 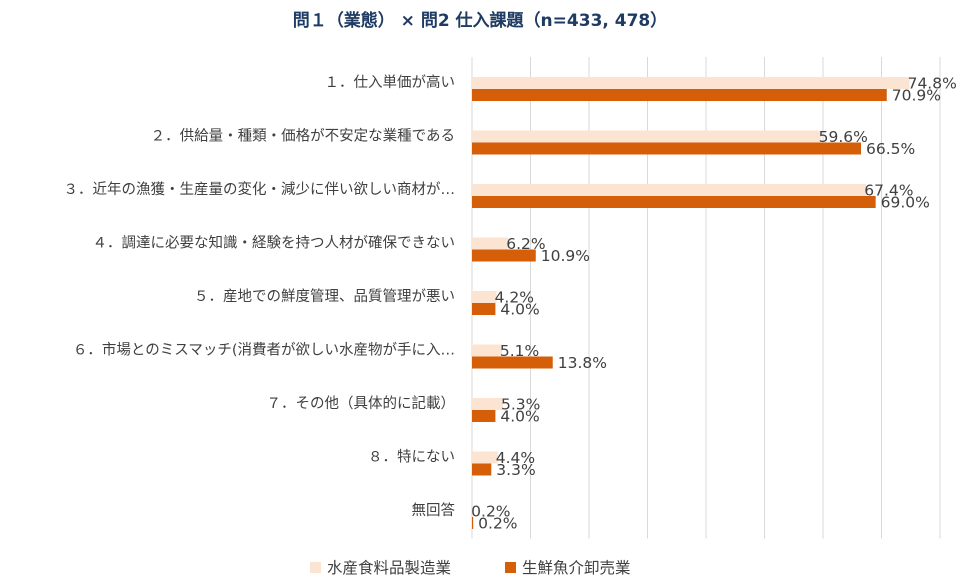 What do you see at coordinates (916, 96) in the screenshot?
I see `data-label: 70.9%` at bounding box center [916, 96].